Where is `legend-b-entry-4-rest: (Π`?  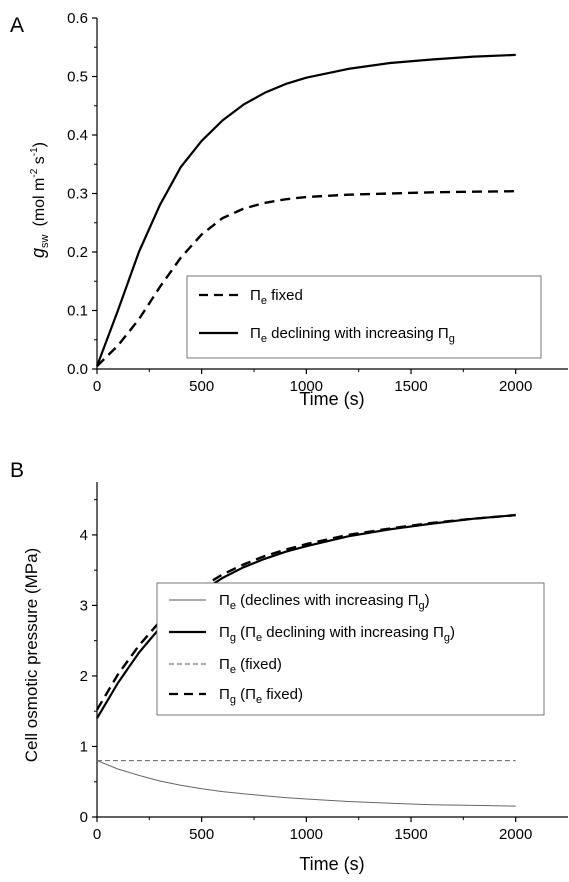
legend-b-entry-4-rest: (Π is located at coordinates (246, 694).